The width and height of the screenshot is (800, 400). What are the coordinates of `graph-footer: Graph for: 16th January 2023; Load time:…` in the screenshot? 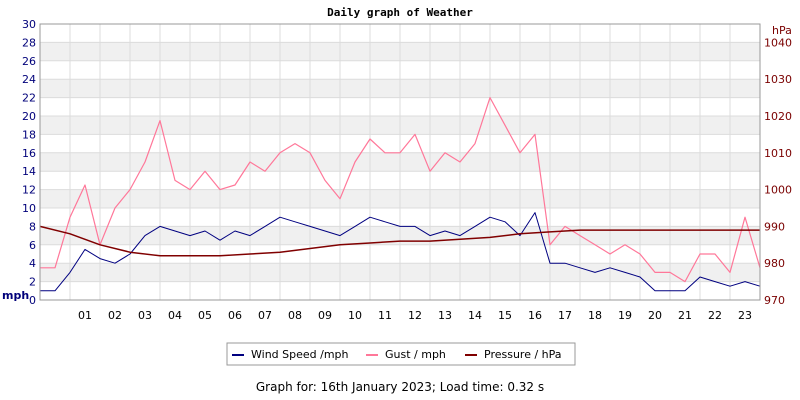 It's located at (400, 387).